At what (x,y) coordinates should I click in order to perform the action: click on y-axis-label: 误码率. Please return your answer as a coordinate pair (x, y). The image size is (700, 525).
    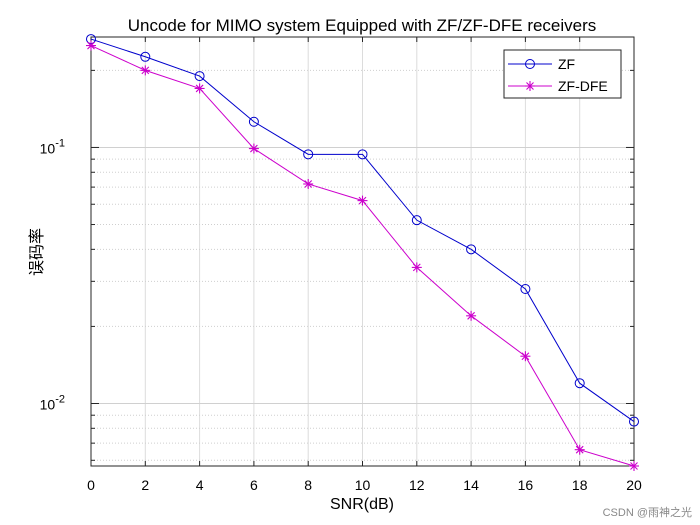
    Looking at the image, I should click on (37, 252).